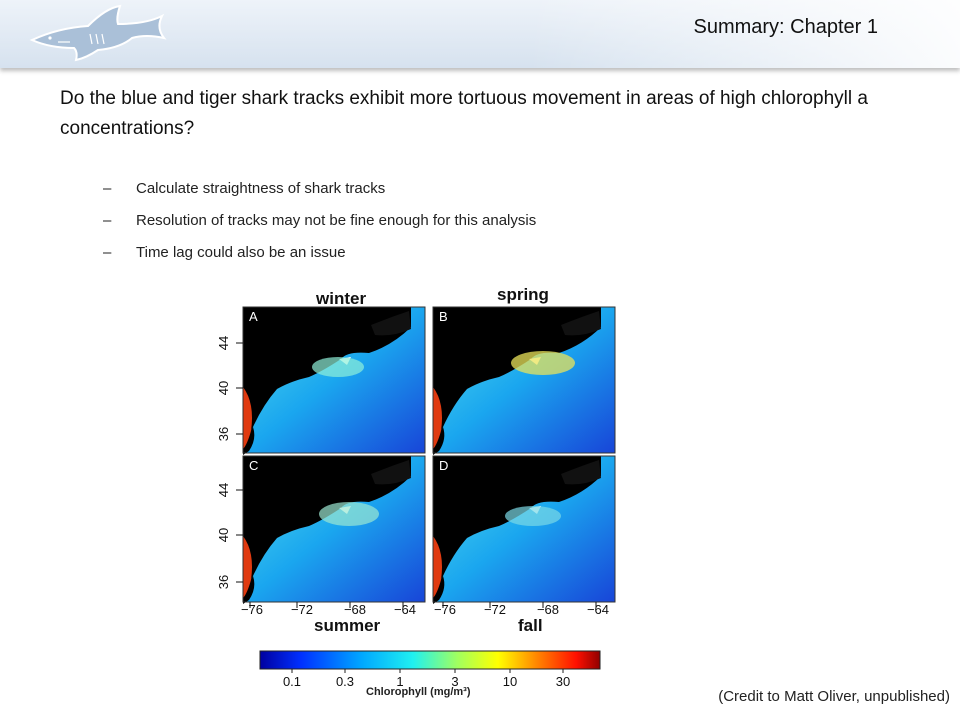 This screenshot has height=720, width=960. Describe the element at coordinates (334, 530) in the screenshot. I see `map-panel-c` at that location.